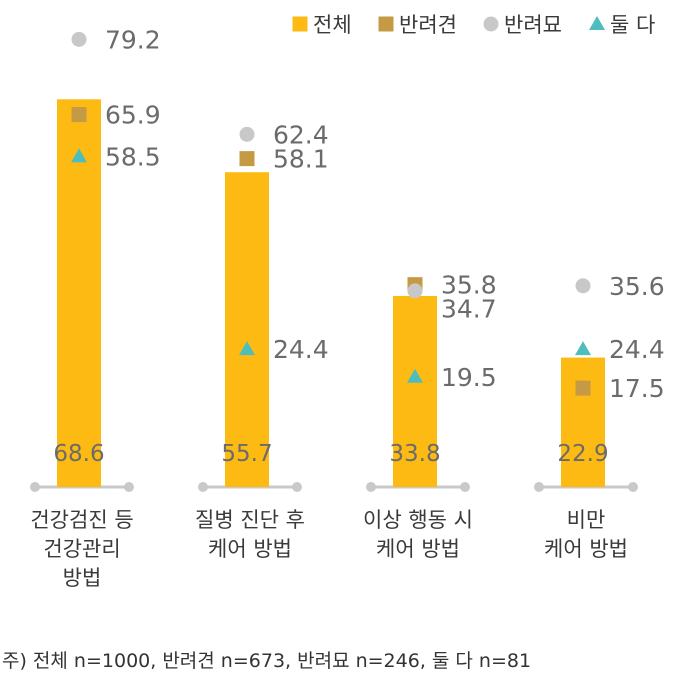 Image resolution: width=685 pixels, height=682 pixels. Describe the element at coordinates (586, 520) in the screenshot. I see `category-label: 비만` at that location.